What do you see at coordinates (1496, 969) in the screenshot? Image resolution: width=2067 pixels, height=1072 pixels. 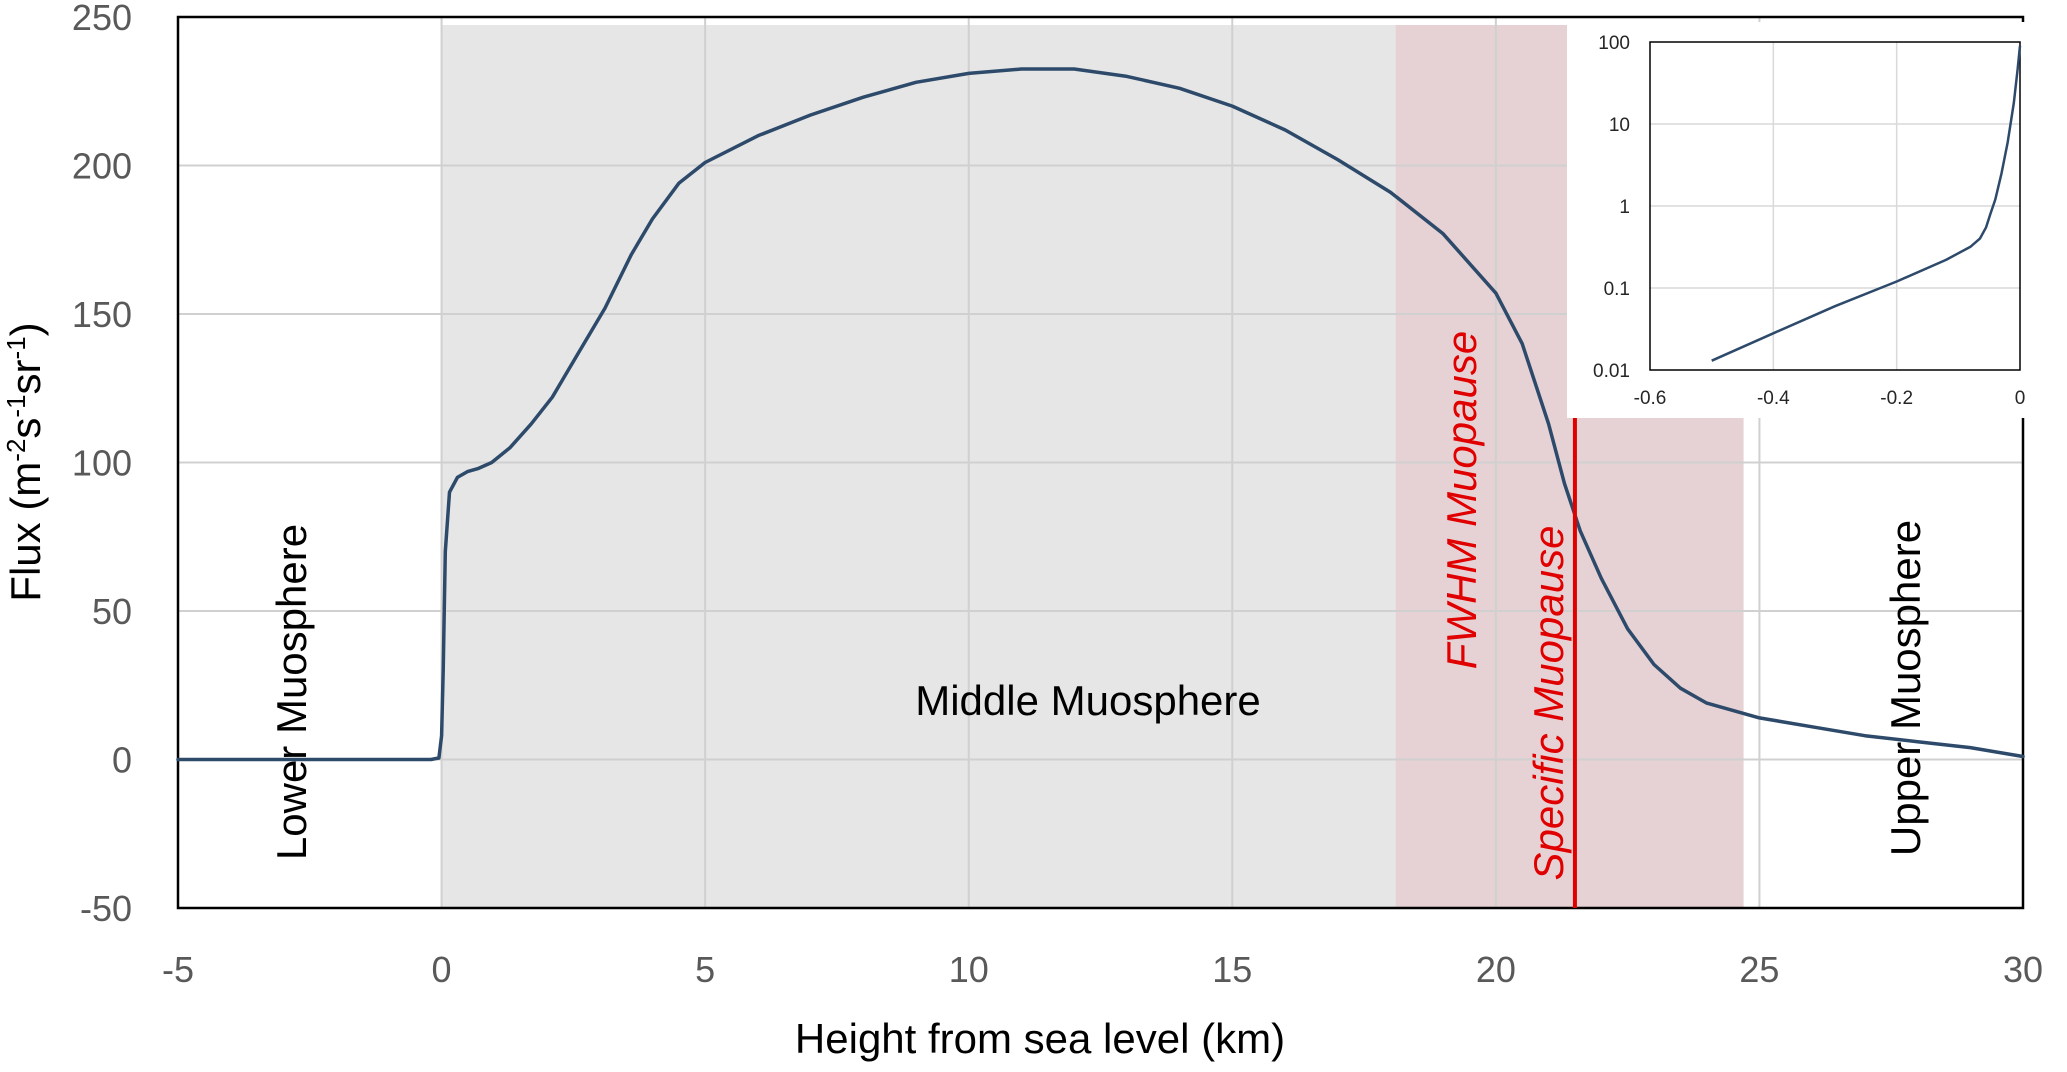 I see `x-tick-label: 20` at bounding box center [1496, 969].